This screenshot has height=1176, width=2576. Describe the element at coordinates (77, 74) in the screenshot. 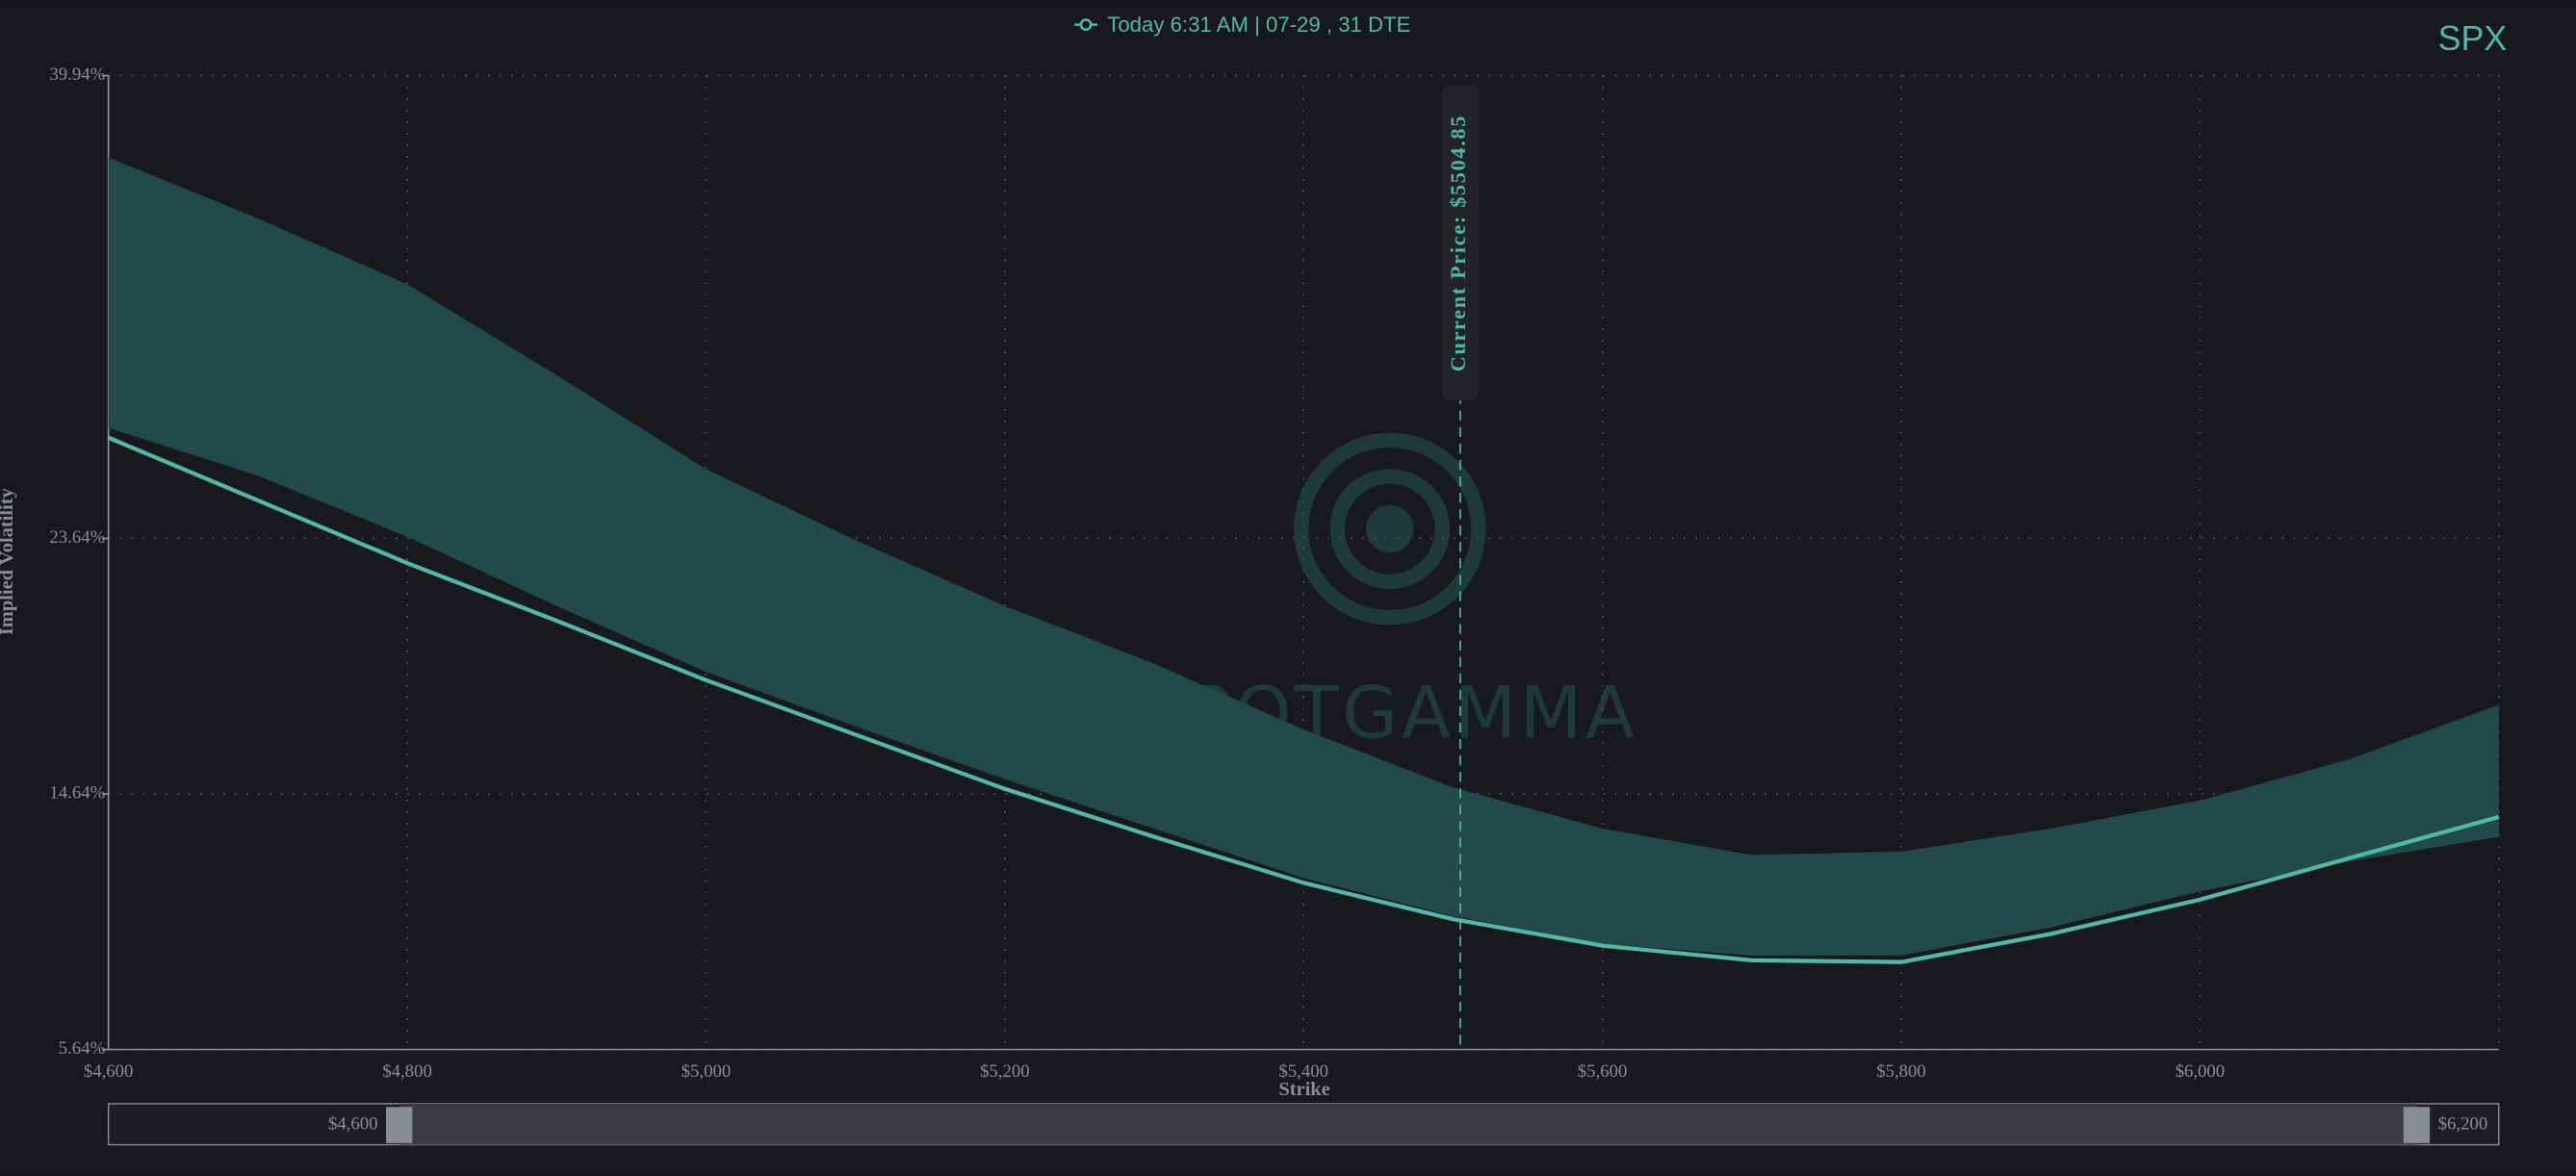

I see `y-tick-label: 39.94%` at that location.